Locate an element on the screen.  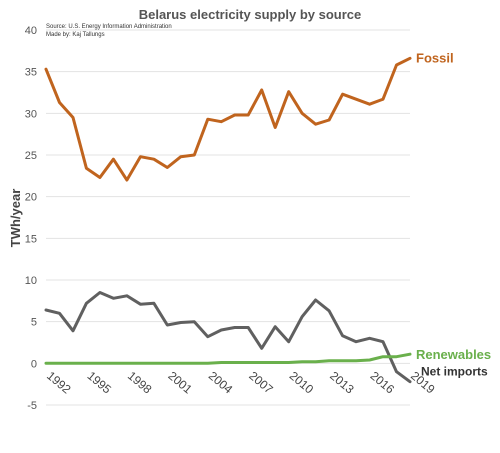
series-label-net-imports: Net imports is located at coordinates (454, 372).